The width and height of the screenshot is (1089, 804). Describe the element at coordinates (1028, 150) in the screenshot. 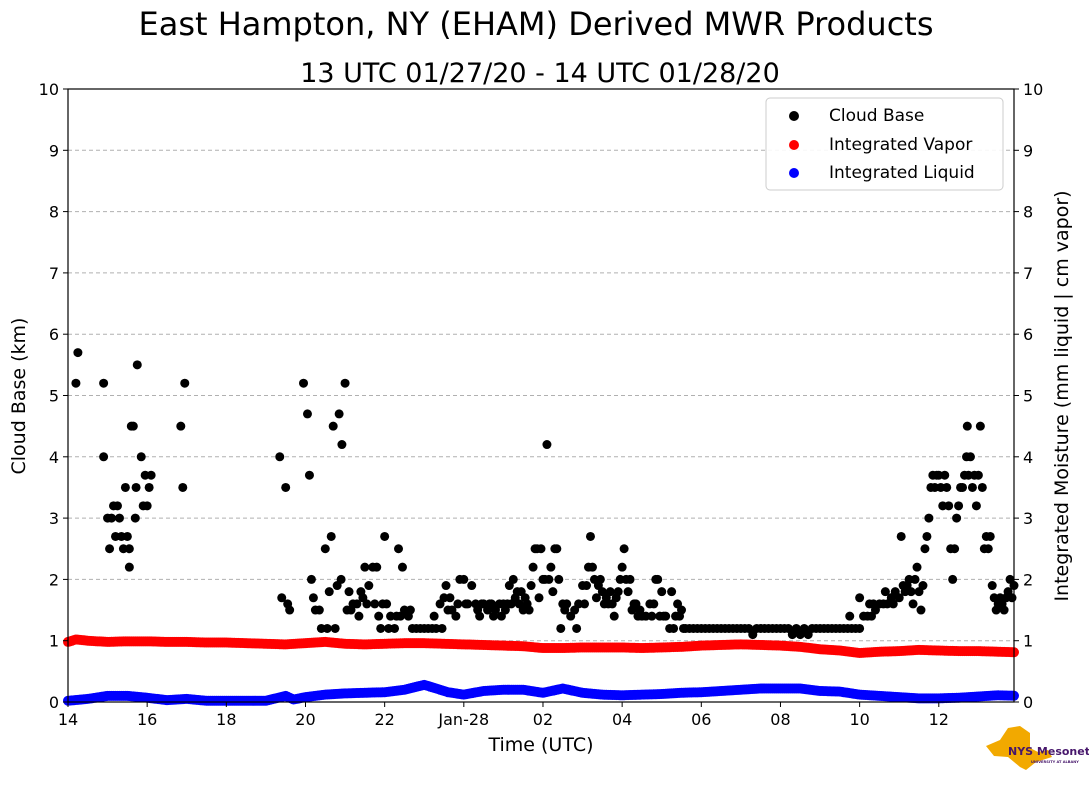

I see `y-right-tick-label: 9` at that location.